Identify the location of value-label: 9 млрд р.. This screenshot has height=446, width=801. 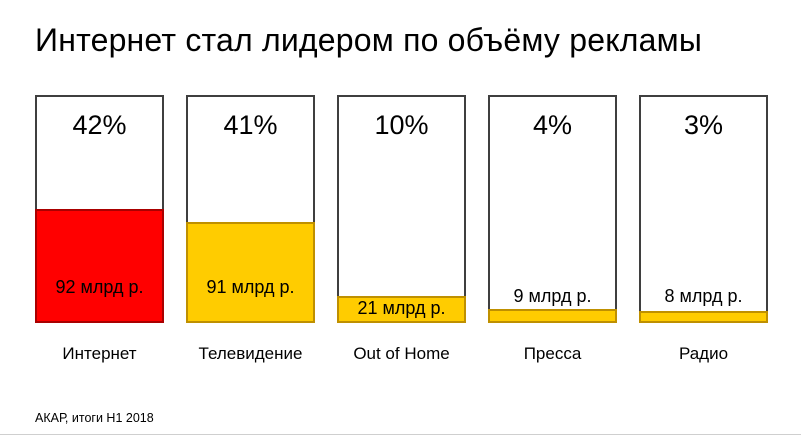
(552, 296).